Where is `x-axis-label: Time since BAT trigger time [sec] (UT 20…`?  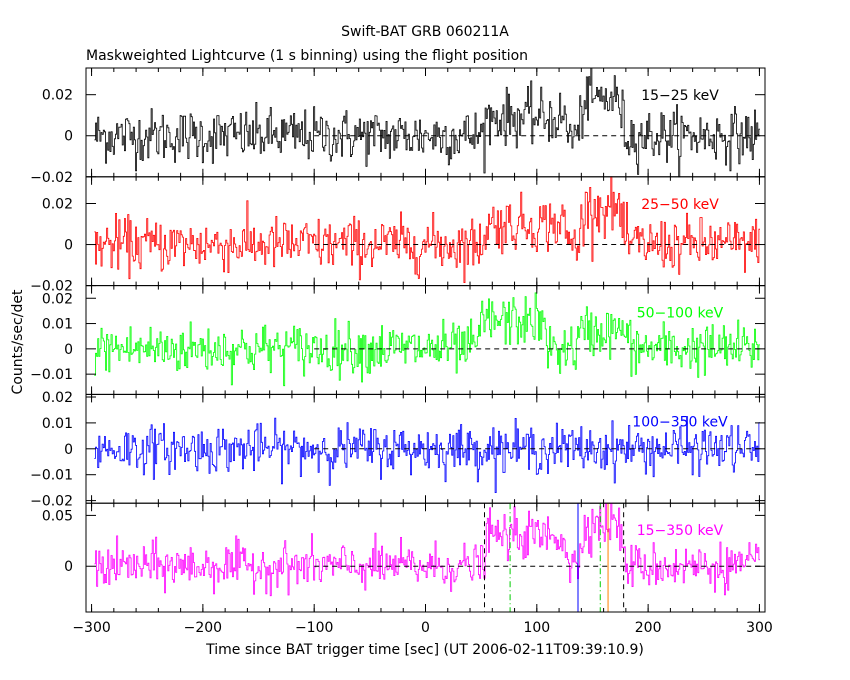
x-axis-label: Time since BAT trigger time [sec] (UT 20… is located at coordinates (424, 650).